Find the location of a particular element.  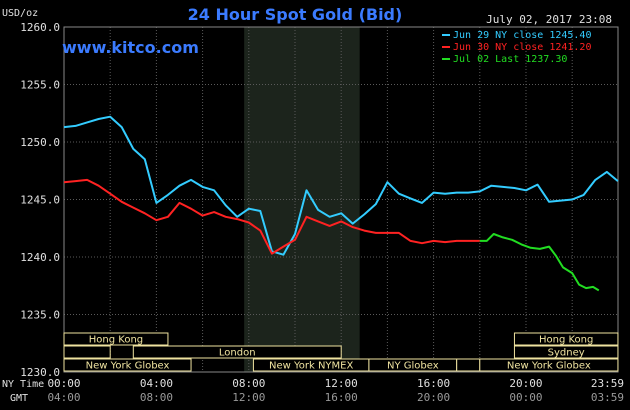

x-axis-gmt-label: GMT is located at coordinates (19, 398).